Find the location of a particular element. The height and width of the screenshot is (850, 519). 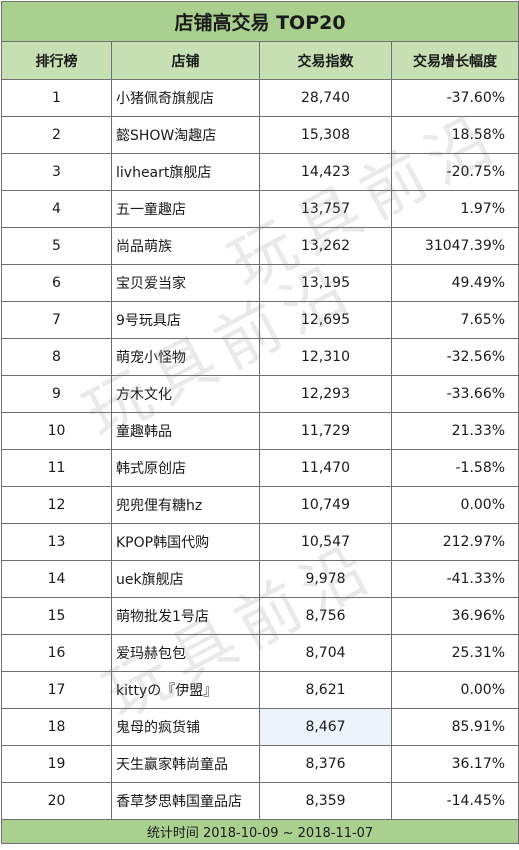

growth-cell: -37.60% is located at coordinates (454, 98).